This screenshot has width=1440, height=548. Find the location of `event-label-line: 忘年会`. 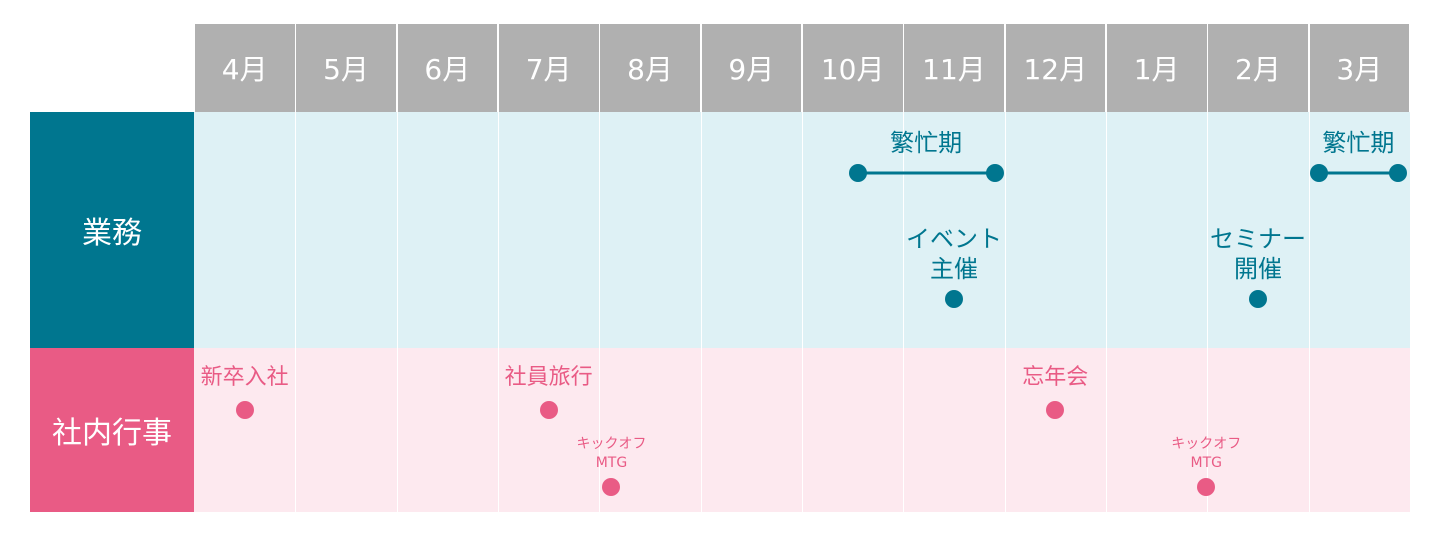

event-label-line: 忘年会 is located at coordinates (1055, 377).